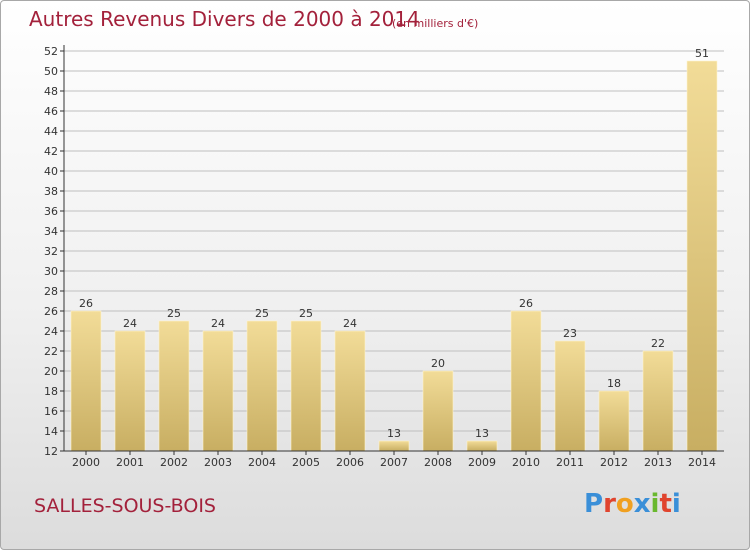 This screenshot has height=550, width=750. What do you see at coordinates (482, 462) in the screenshot?
I see `x-tick-label: 2009` at bounding box center [482, 462].